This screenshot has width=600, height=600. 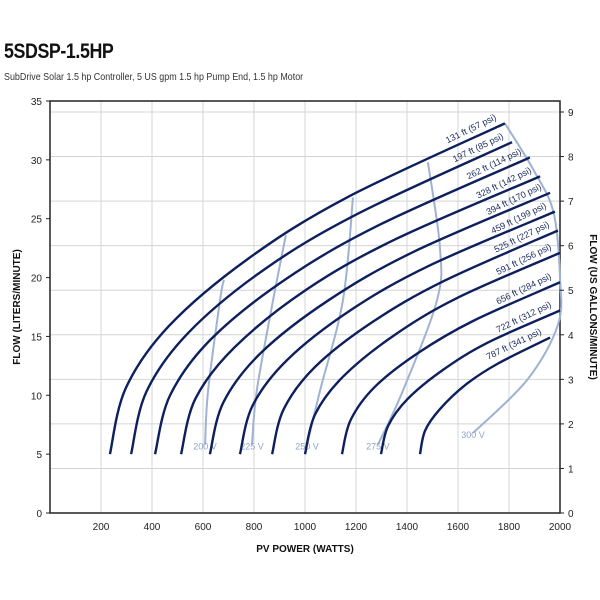 I want to click on y2-tick-label: 3, so click(x=571, y=380).